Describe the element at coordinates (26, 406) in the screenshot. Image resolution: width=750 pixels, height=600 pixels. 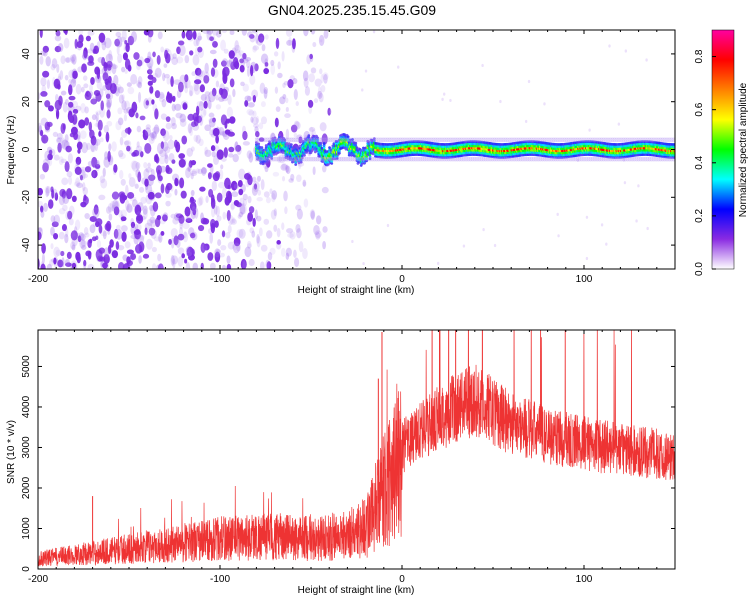
I see `snr-y-tick-label: 4000` at that location.